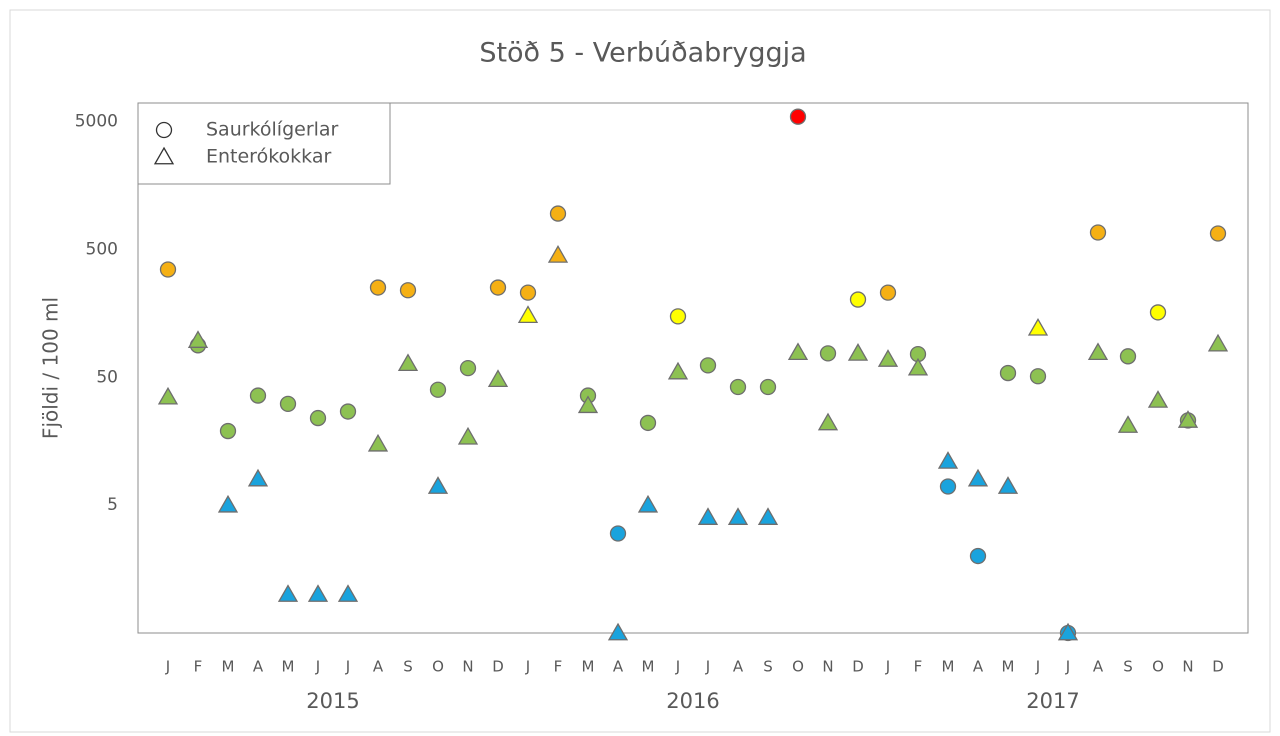  What do you see at coordinates (107, 377) in the screenshot?
I see `y-tick-label: 50` at bounding box center [107, 377].